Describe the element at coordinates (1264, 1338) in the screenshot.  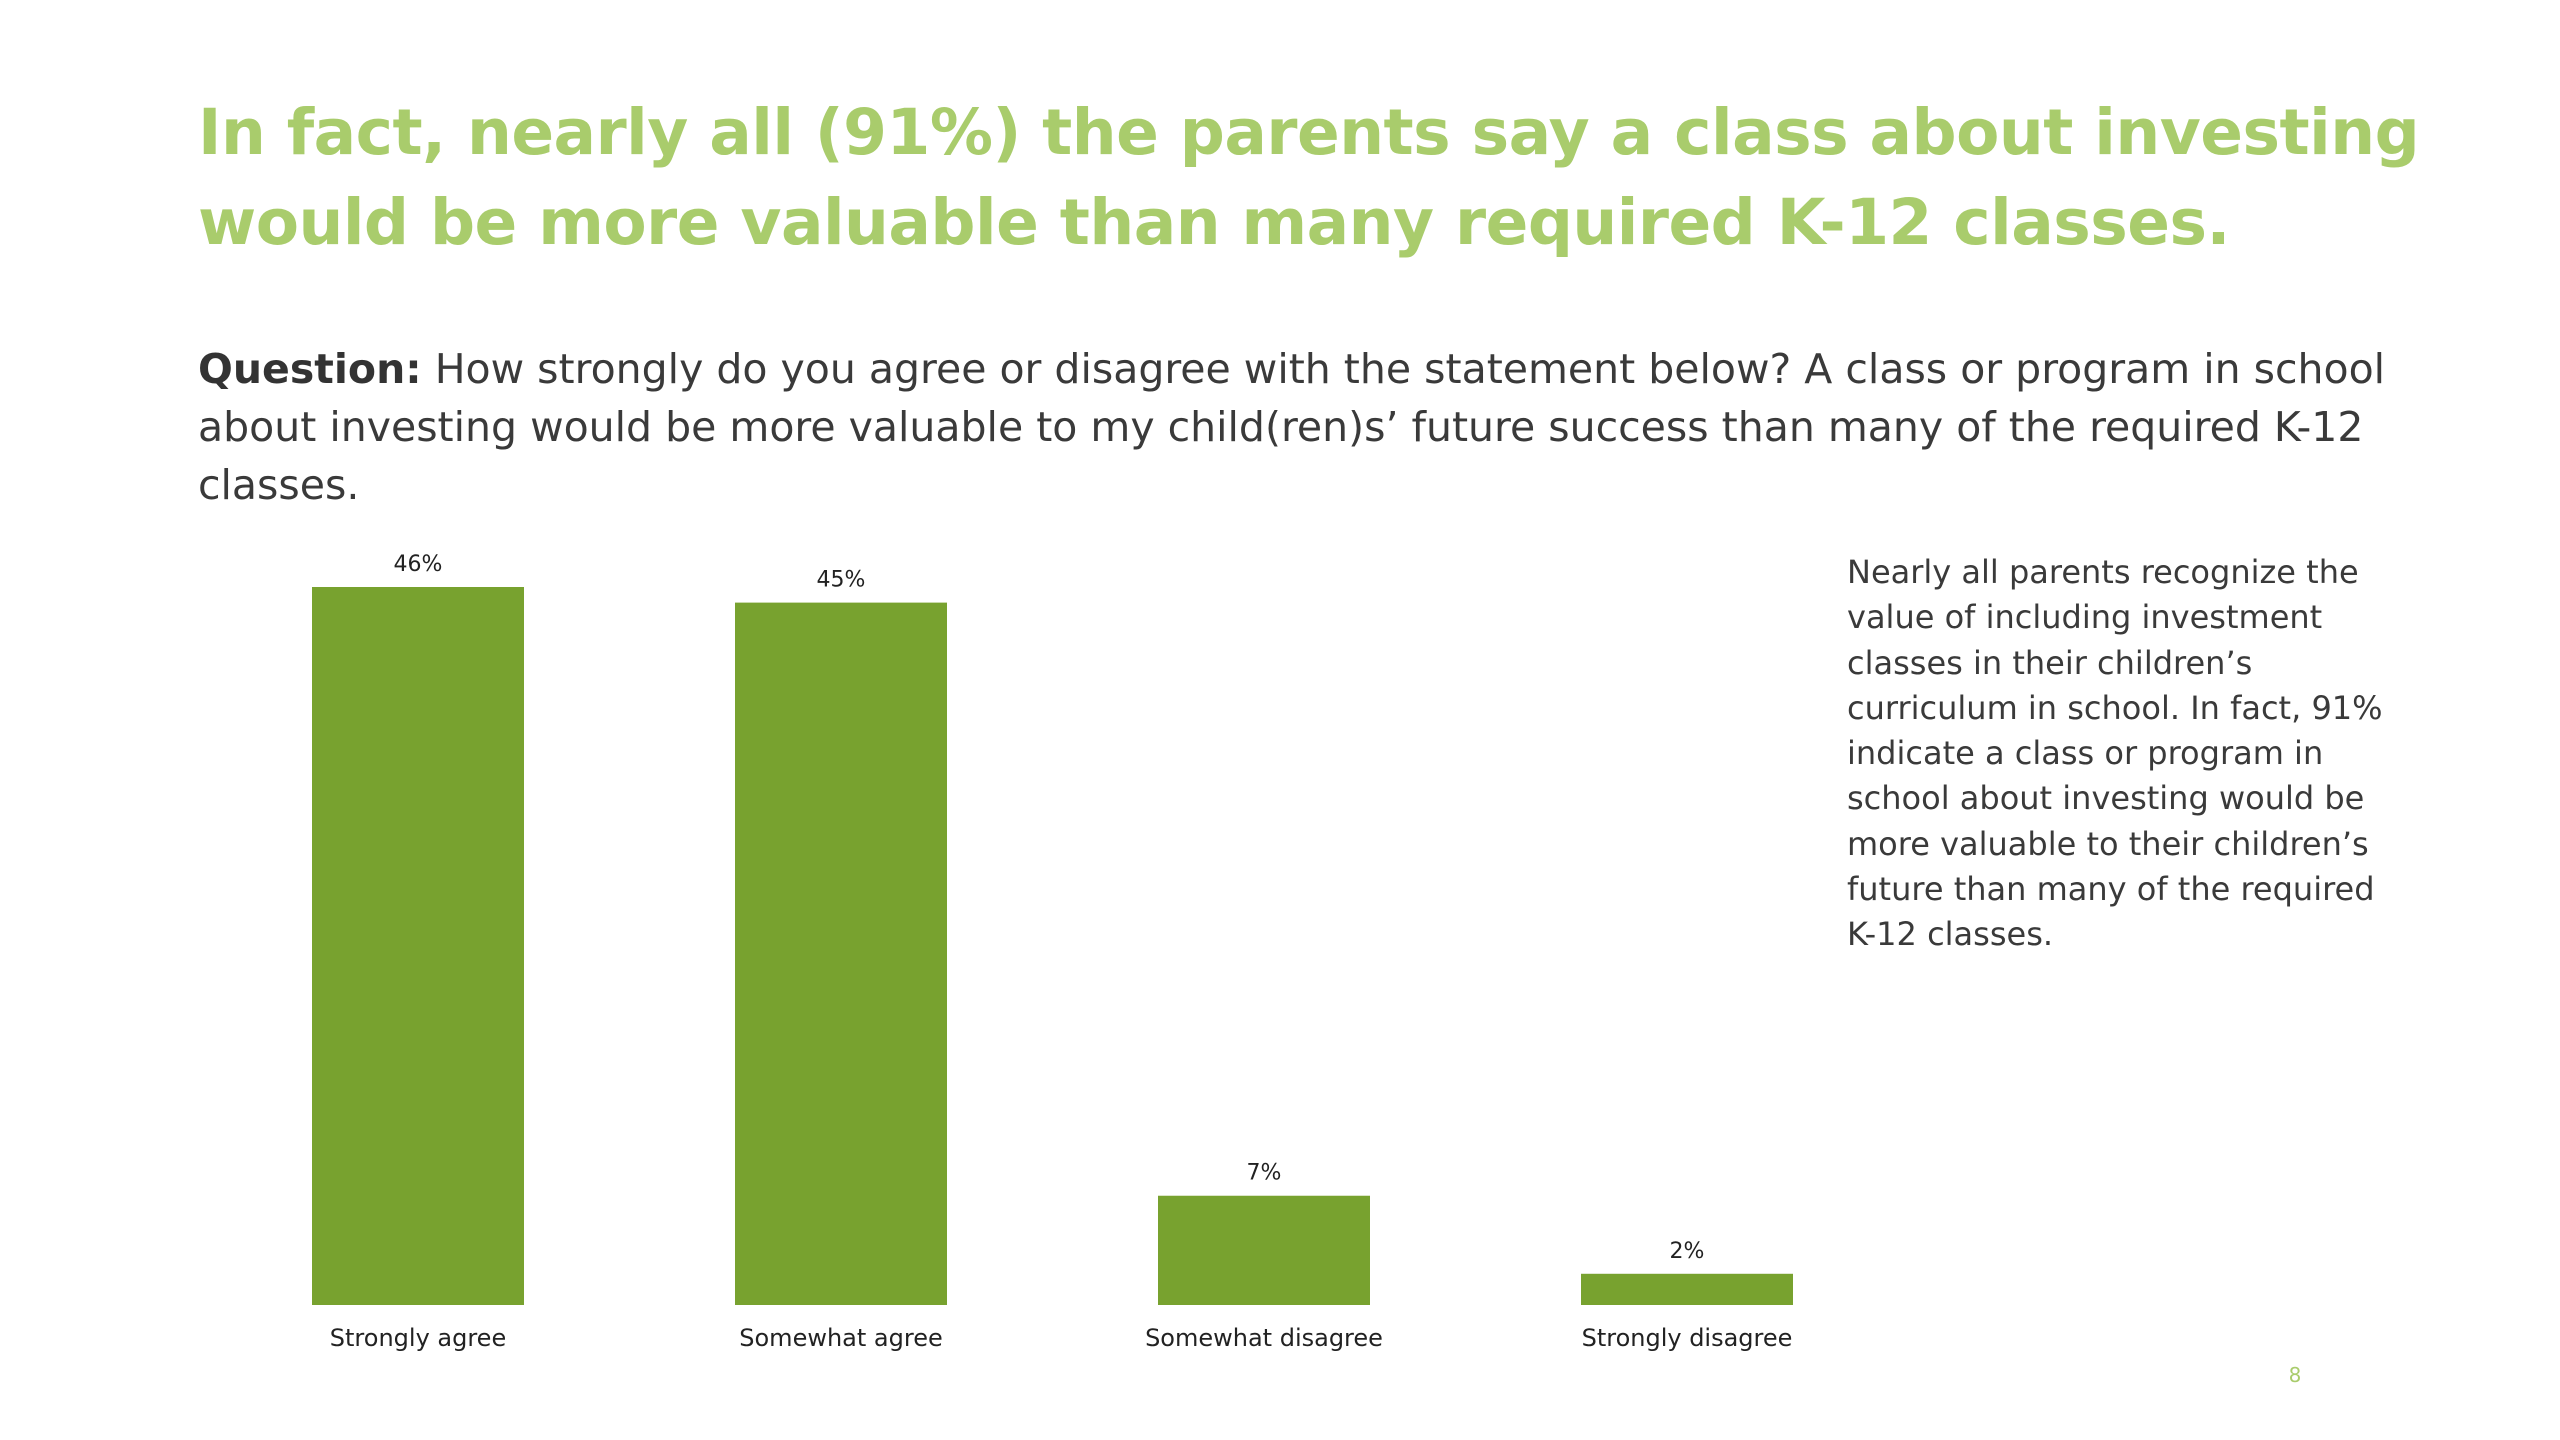
I see `category-label: Somewhat disagree` at that location.